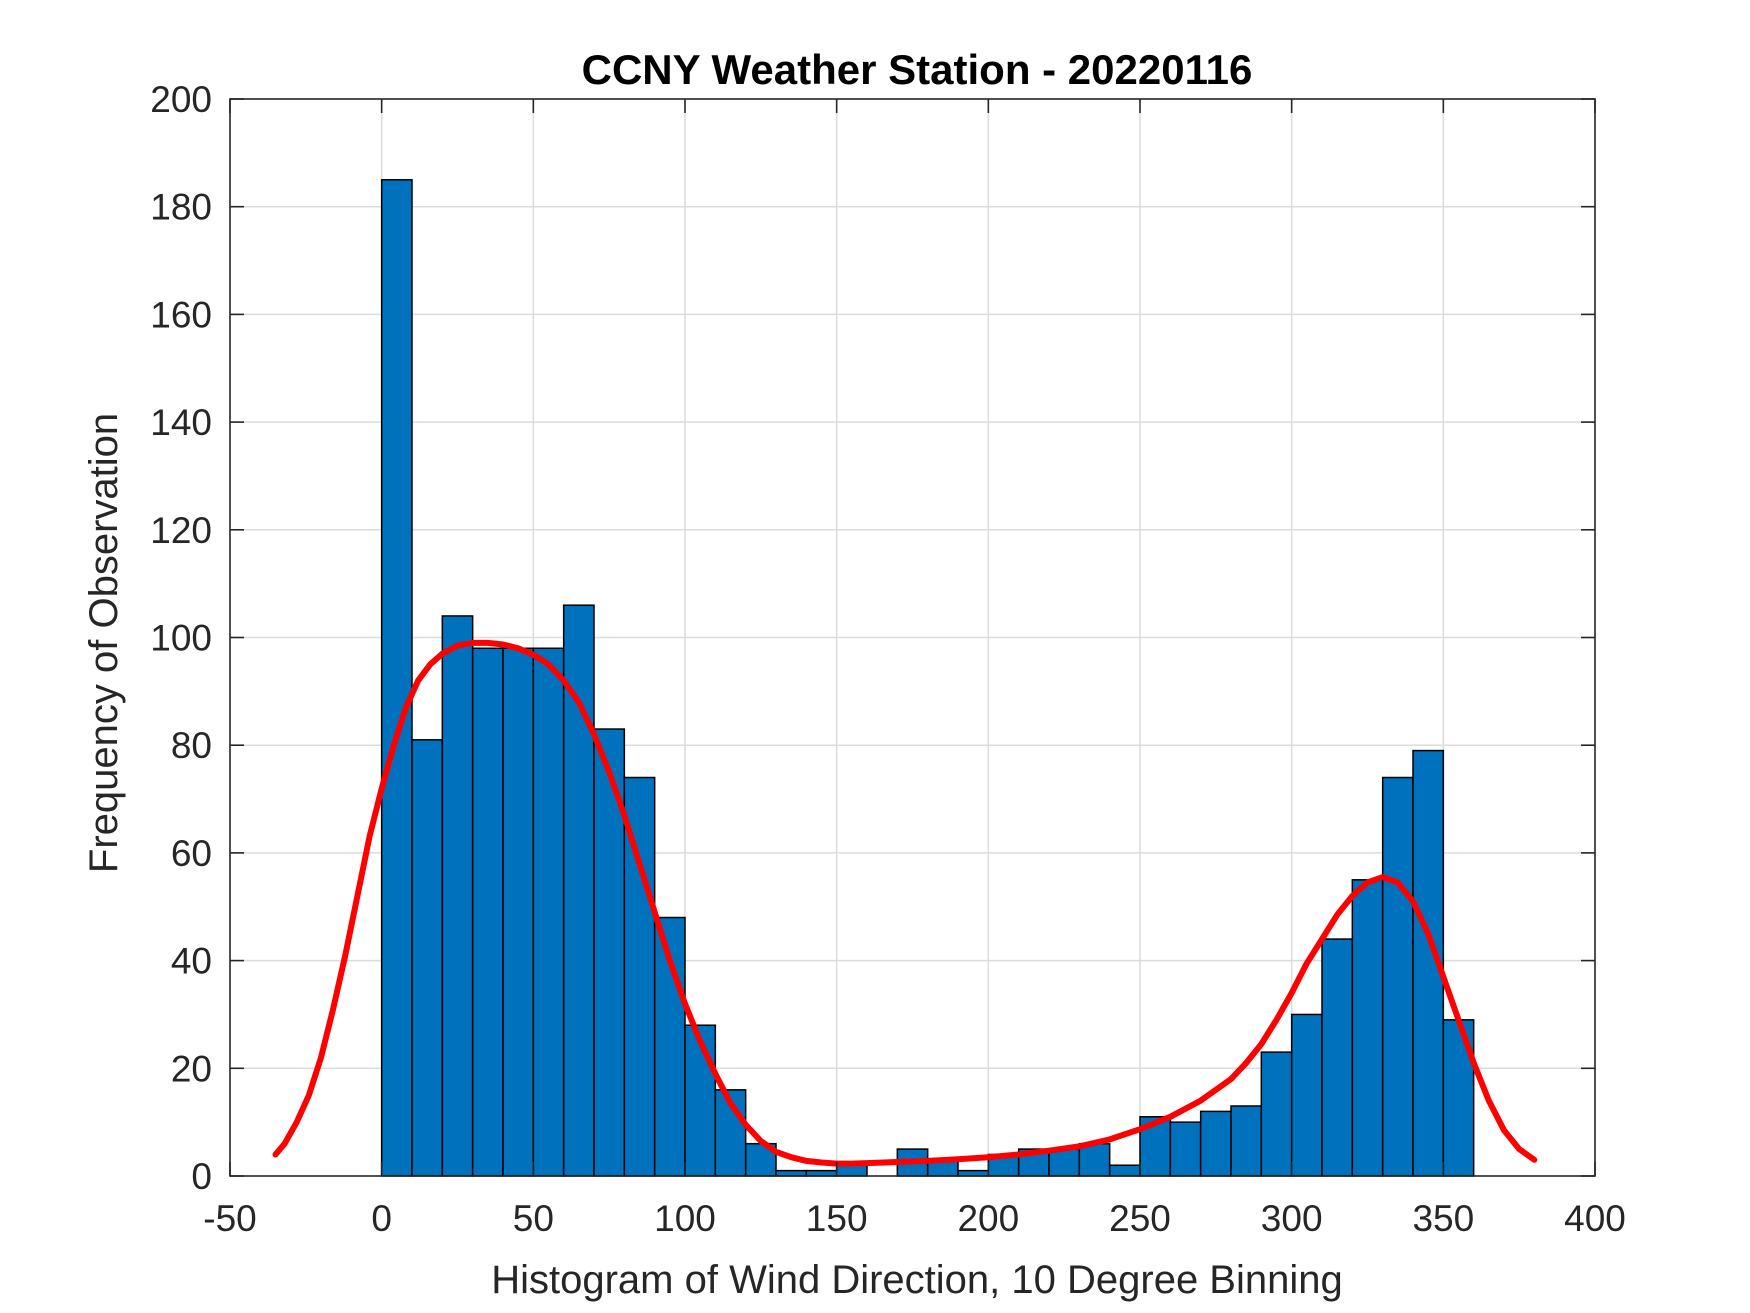  Describe the element at coordinates (191, 1068) in the screenshot. I see `y-tick-label: 20` at that location.